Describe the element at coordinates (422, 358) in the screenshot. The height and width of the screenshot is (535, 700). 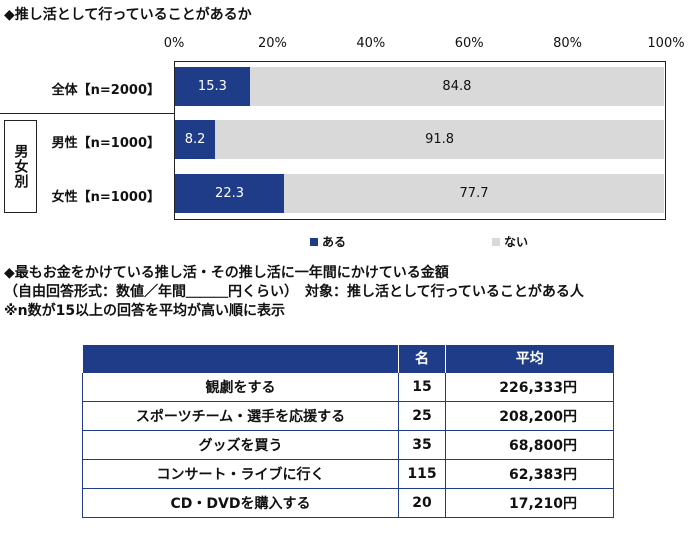
I see `header-count: 名` at that location.